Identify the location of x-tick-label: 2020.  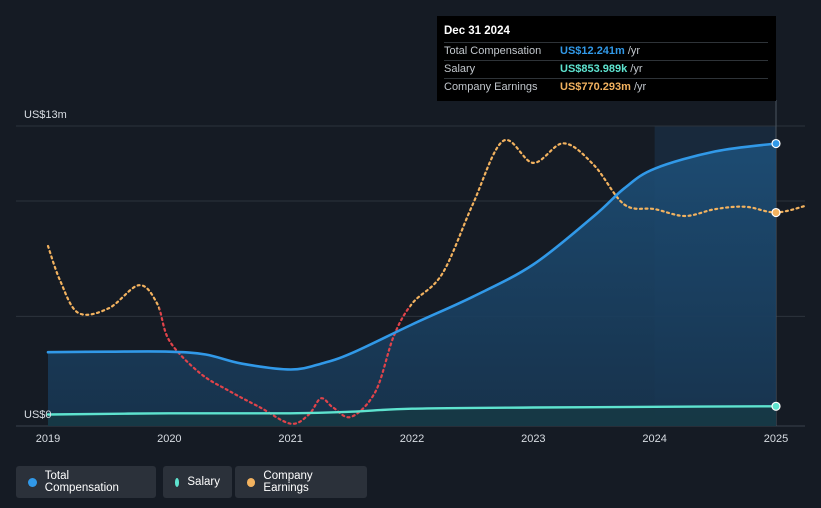
(169, 439).